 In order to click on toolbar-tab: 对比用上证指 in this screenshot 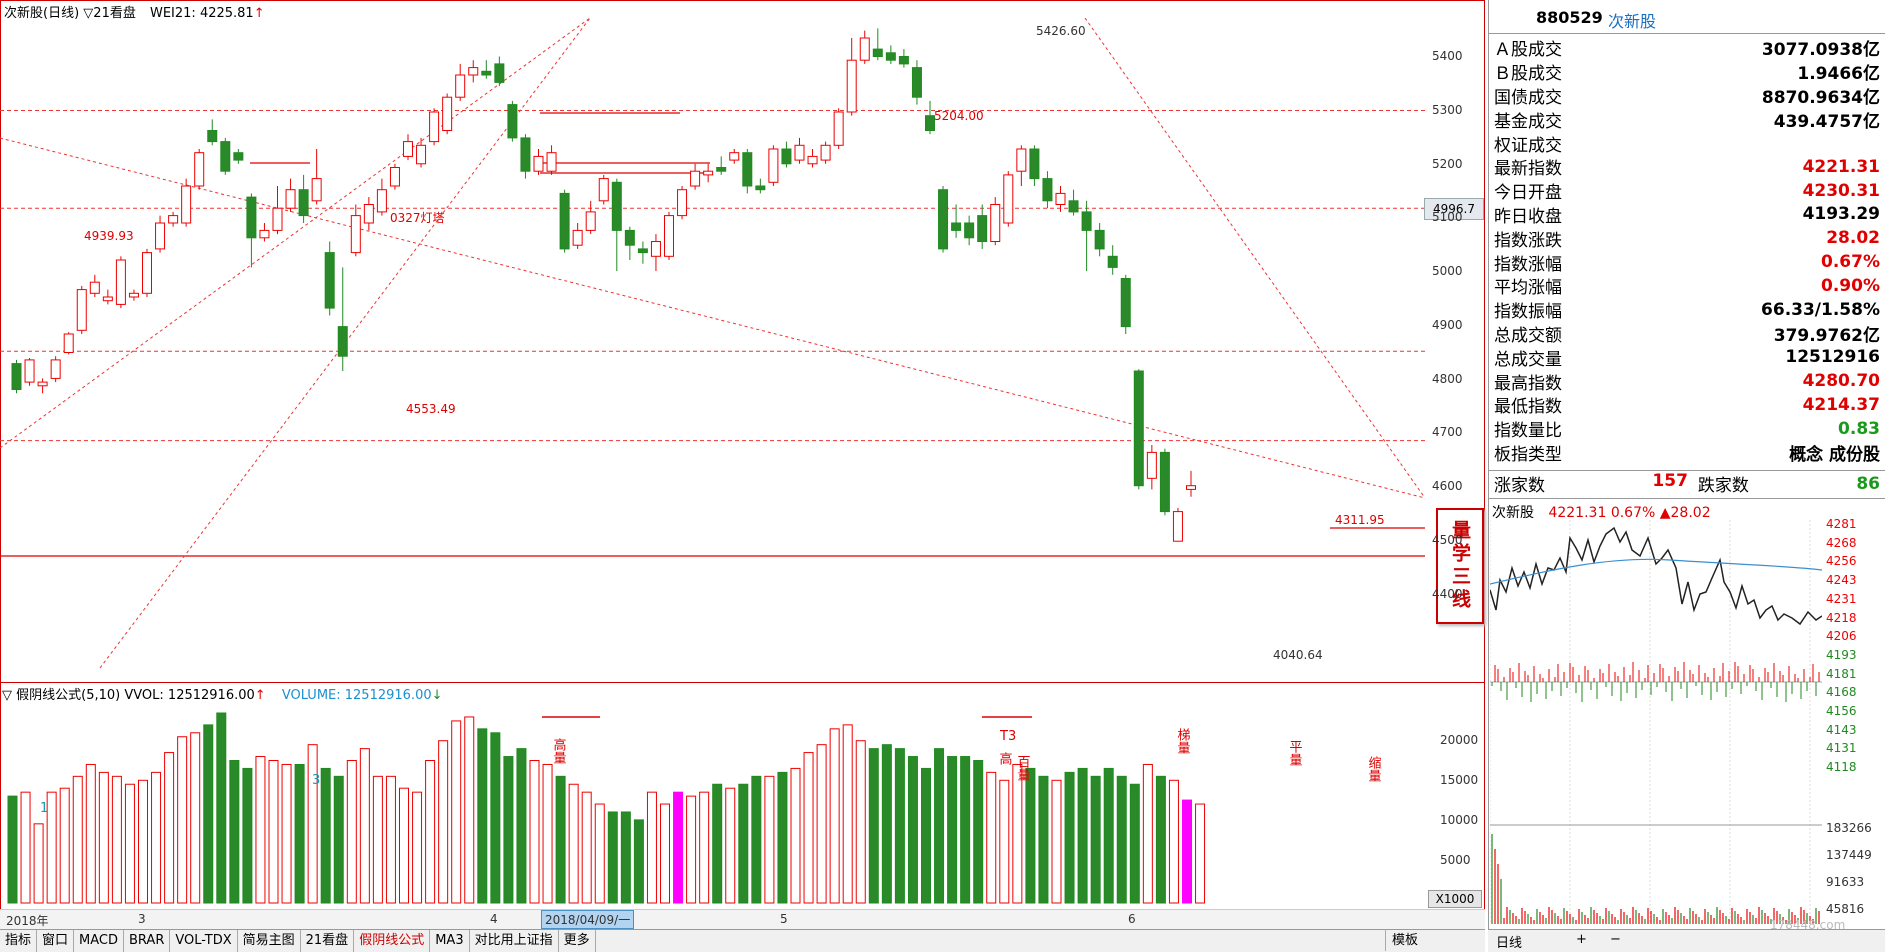, I will do `click(514, 941)`.